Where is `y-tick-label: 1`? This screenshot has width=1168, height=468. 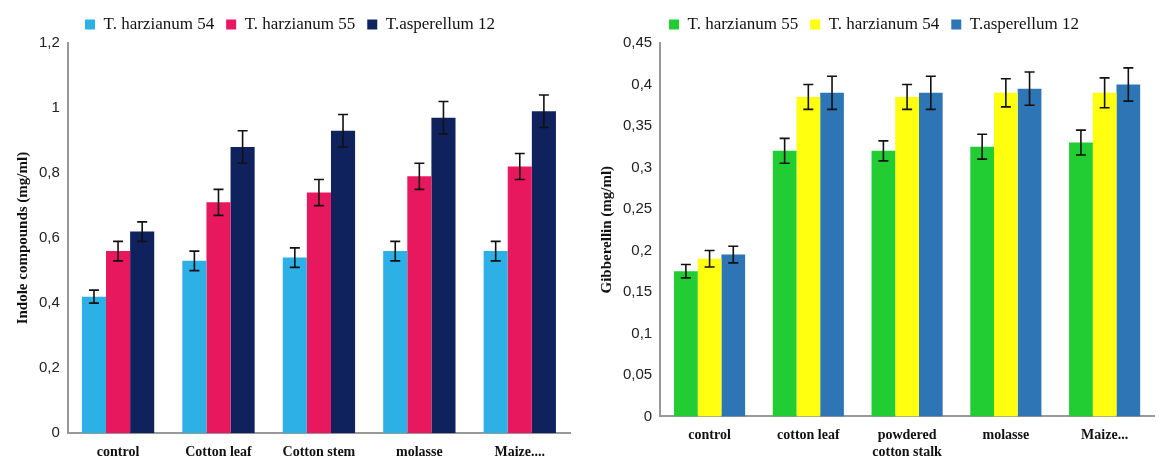 y-tick-label: 1 is located at coordinates (55, 107).